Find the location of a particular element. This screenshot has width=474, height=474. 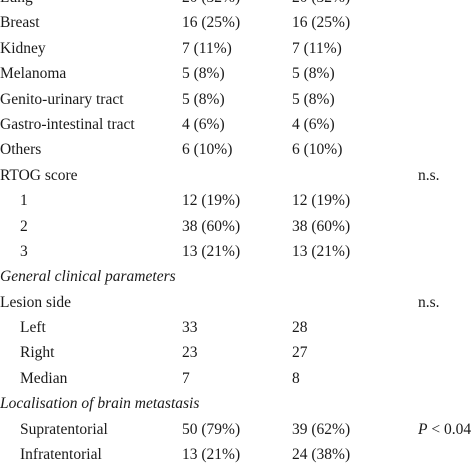

row-label: Lesion side is located at coordinates (36, 302).